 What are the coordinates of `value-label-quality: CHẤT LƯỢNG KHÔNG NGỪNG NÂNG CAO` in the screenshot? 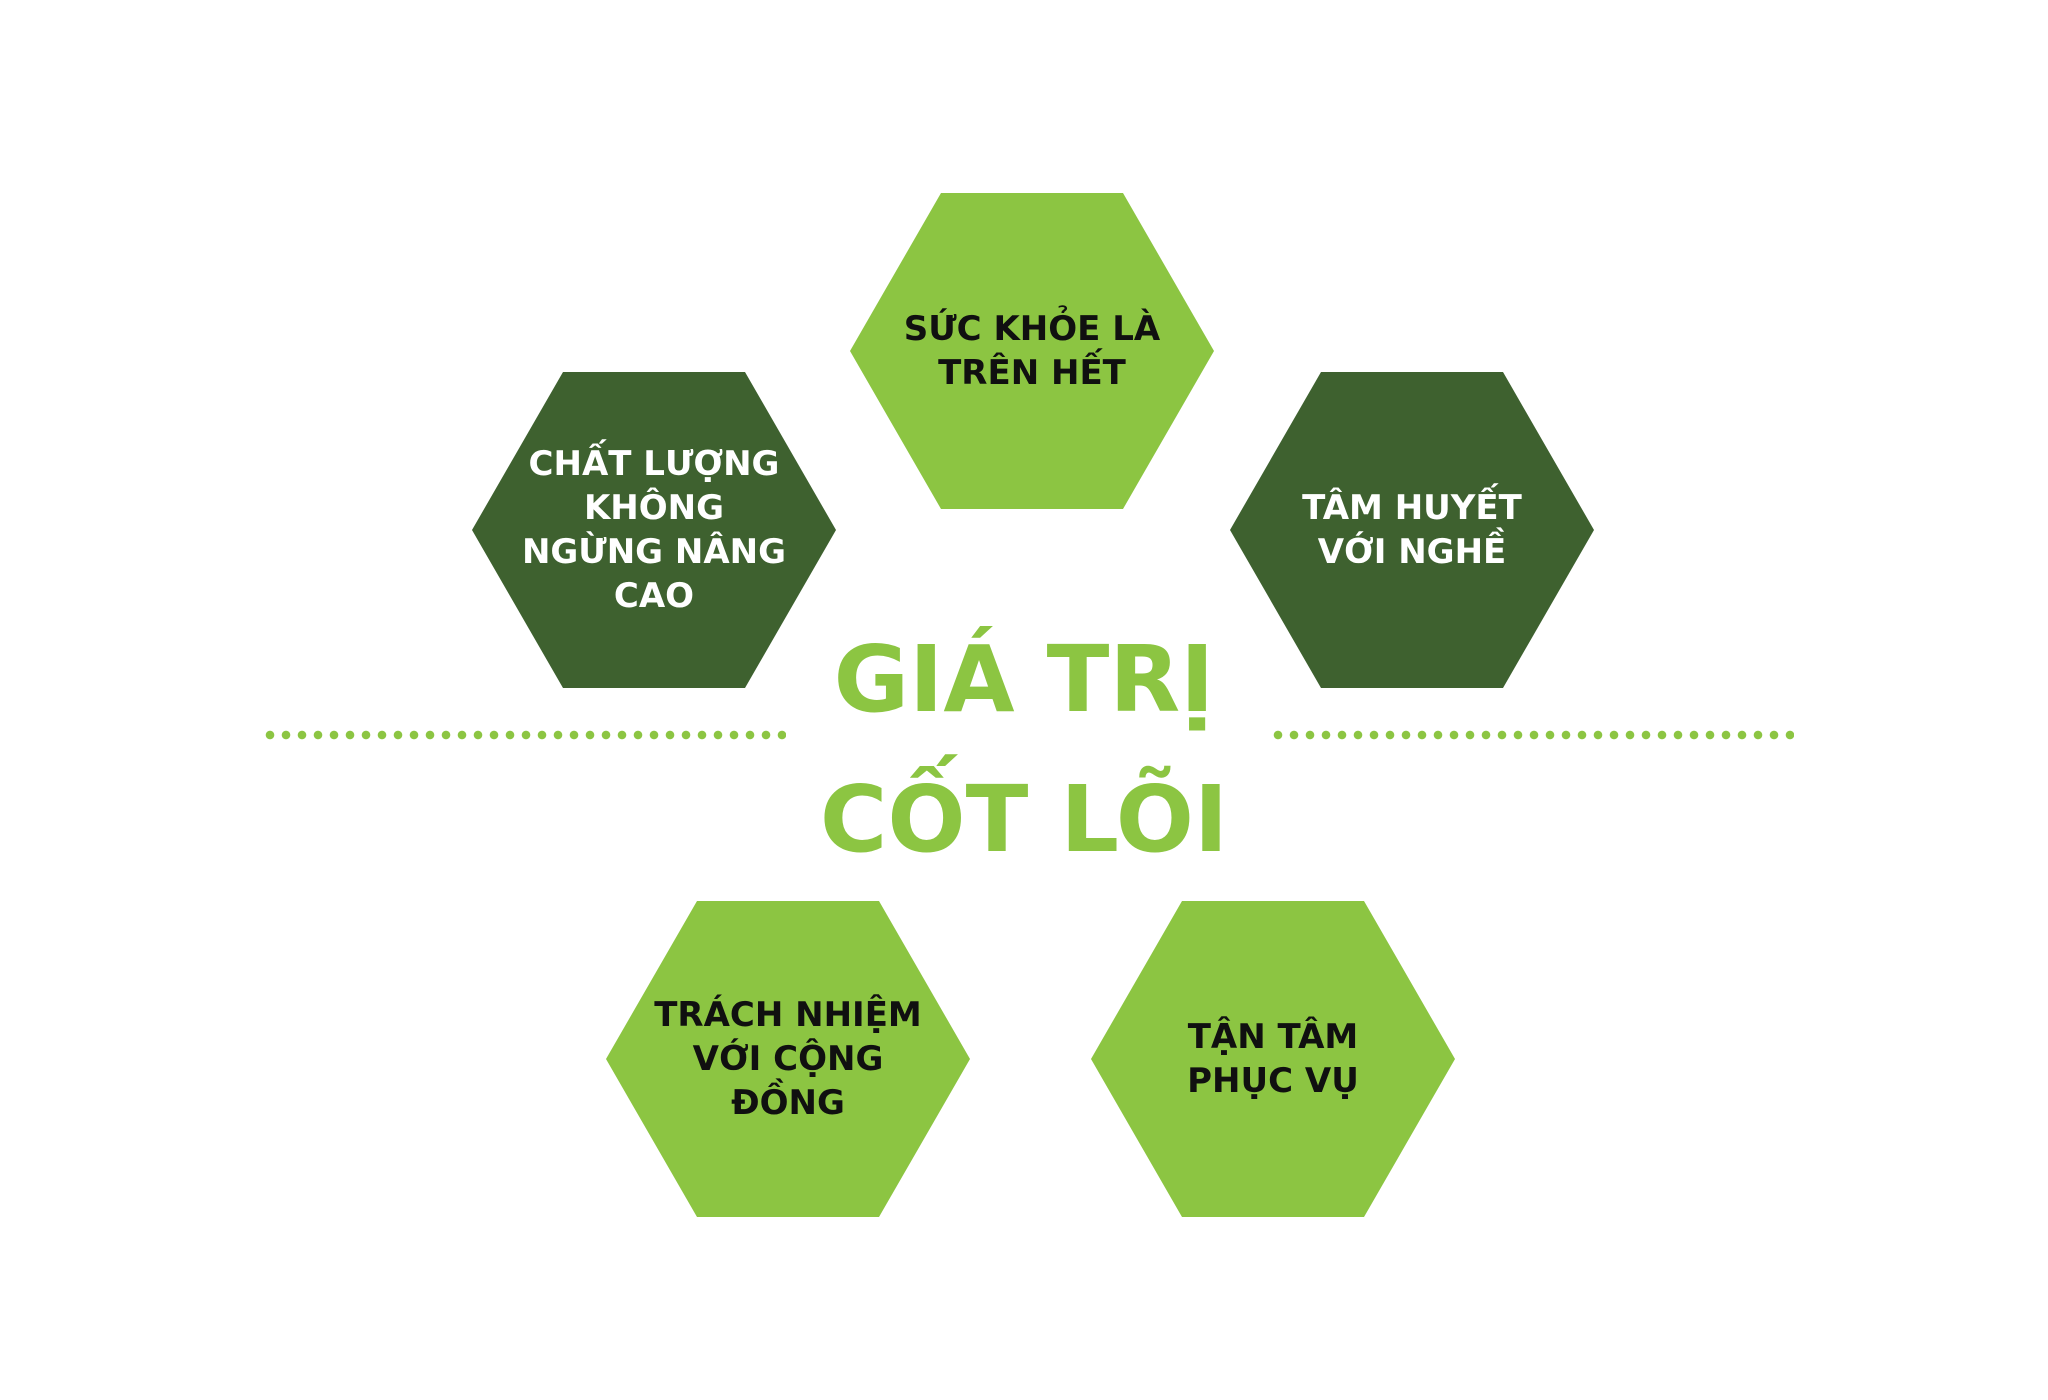 It's located at (654, 530).